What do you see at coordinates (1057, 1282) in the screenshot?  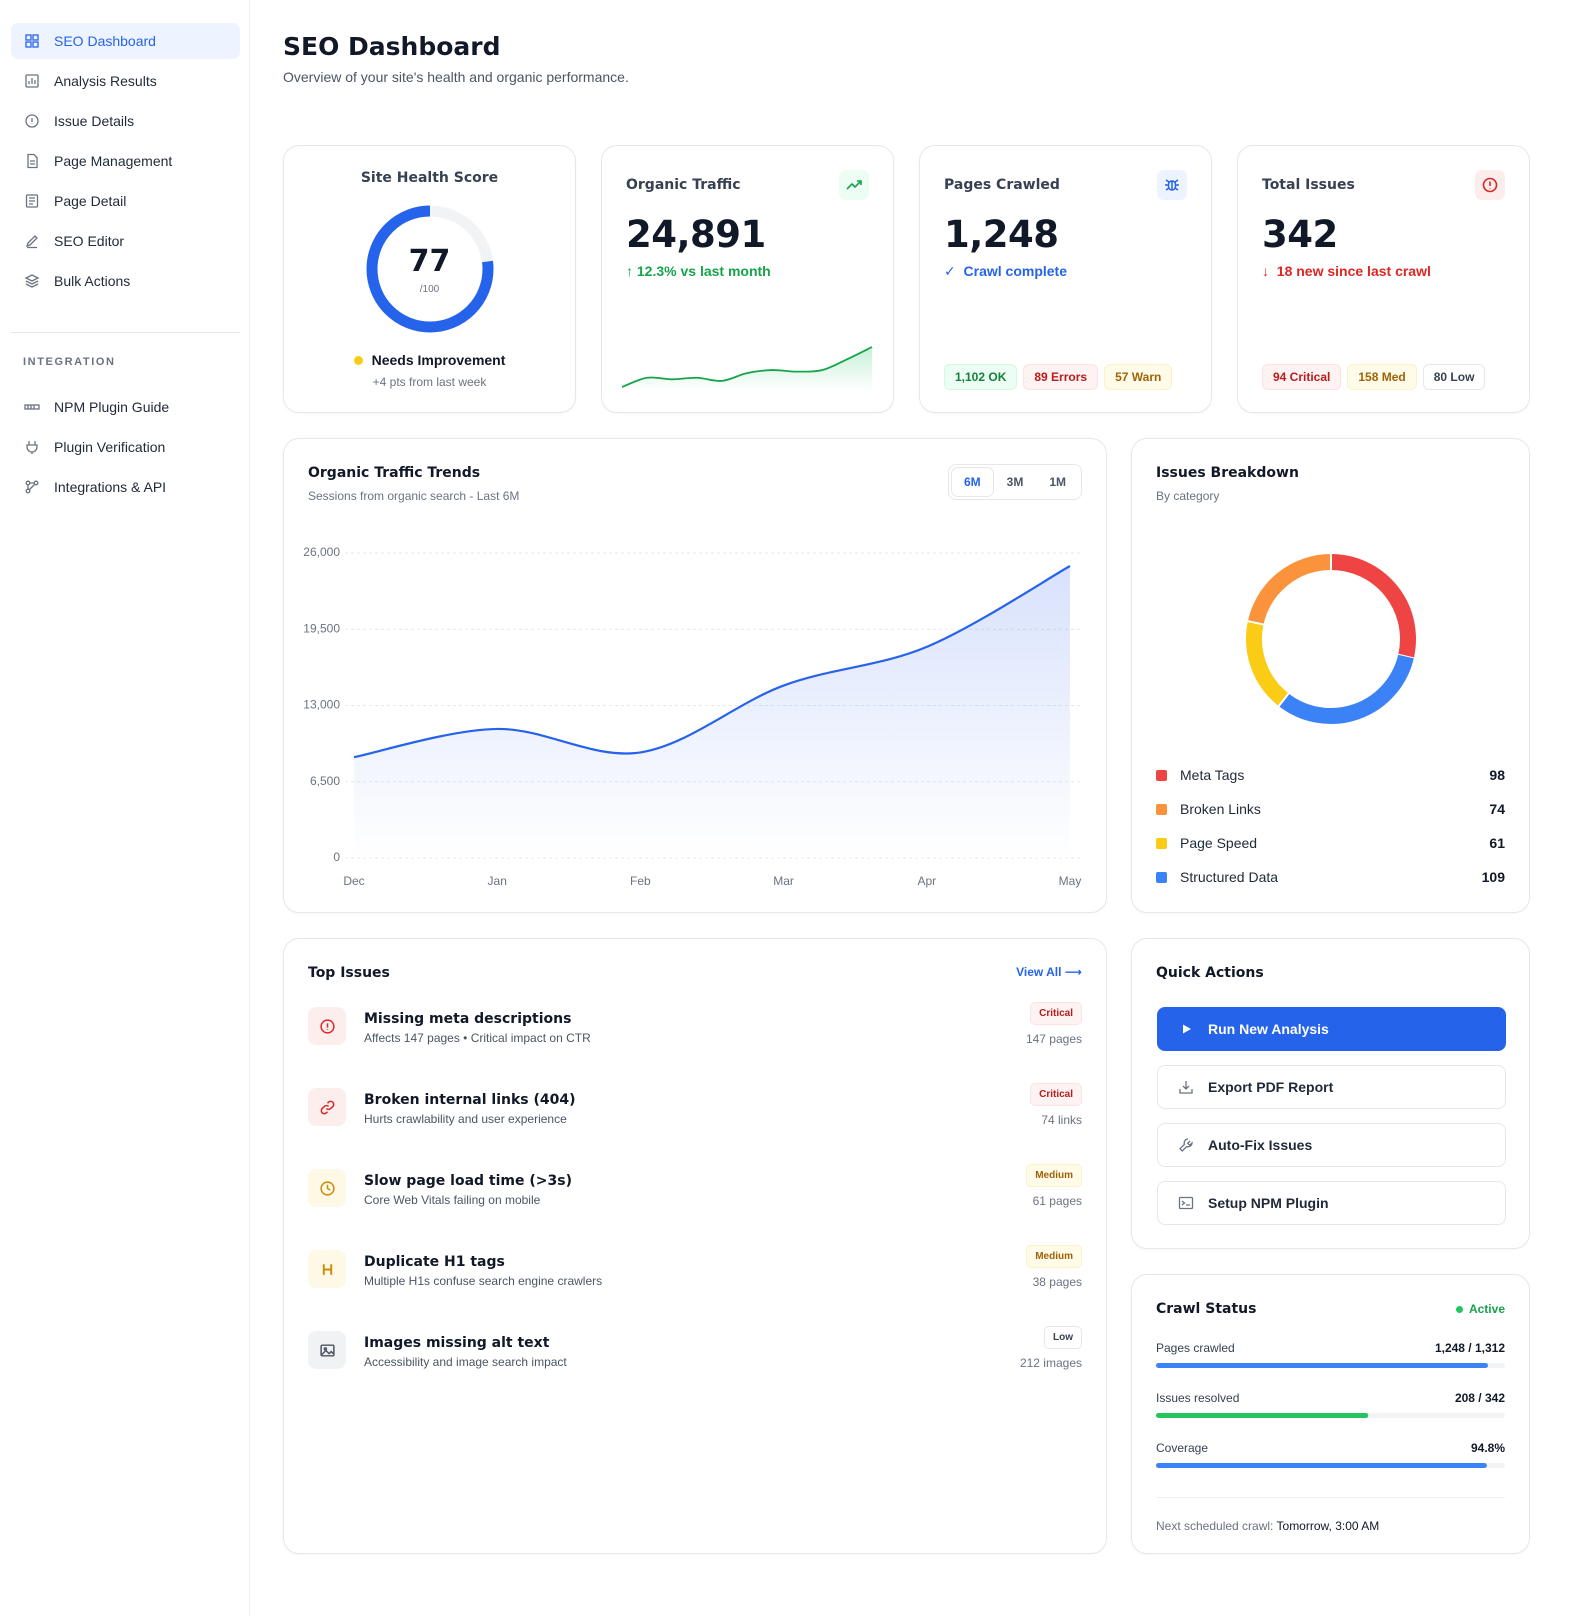 I see `issue-count: 38 pages` at bounding box center [1057, 1282].